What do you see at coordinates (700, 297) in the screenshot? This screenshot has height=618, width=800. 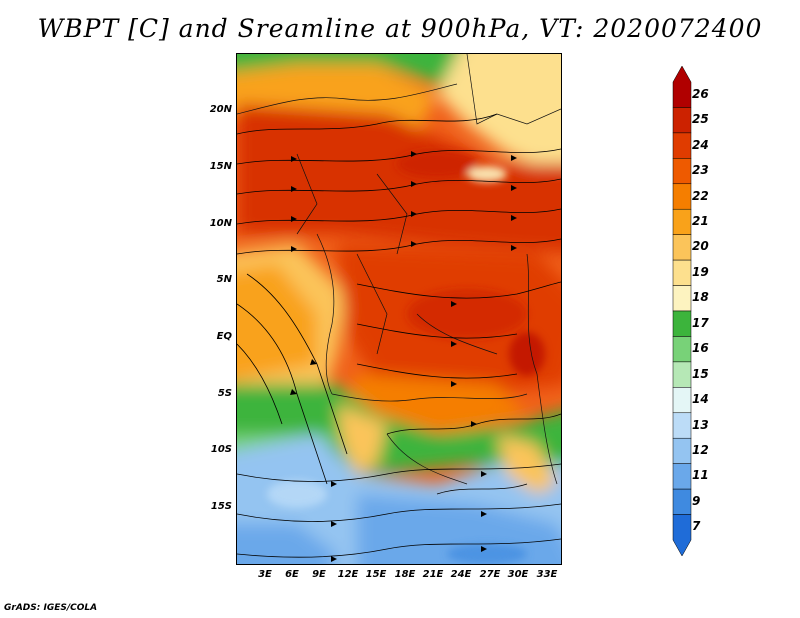 I see `colorbar-label: 18` at bounding box center [700, 297].